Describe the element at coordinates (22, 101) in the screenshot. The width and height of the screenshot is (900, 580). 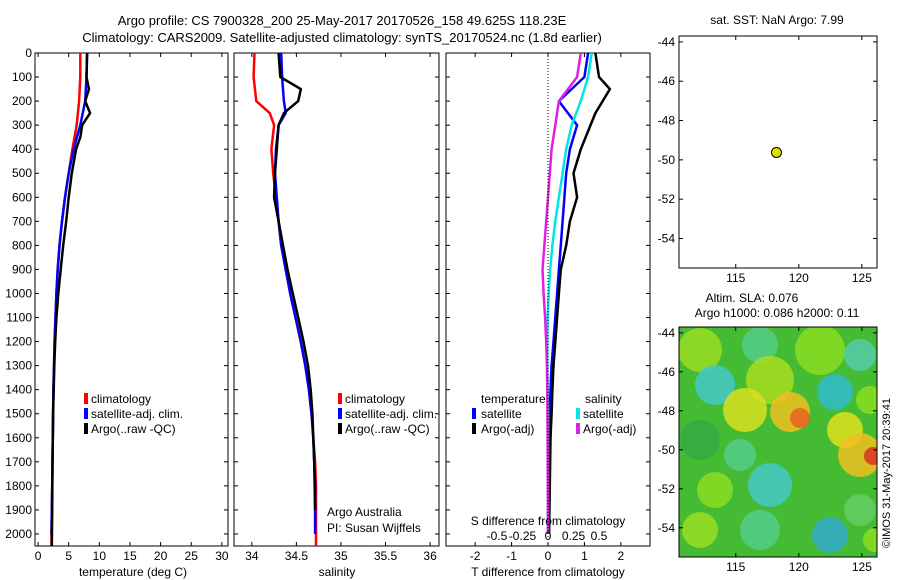
I see `y-tick-label: 200` at that location.